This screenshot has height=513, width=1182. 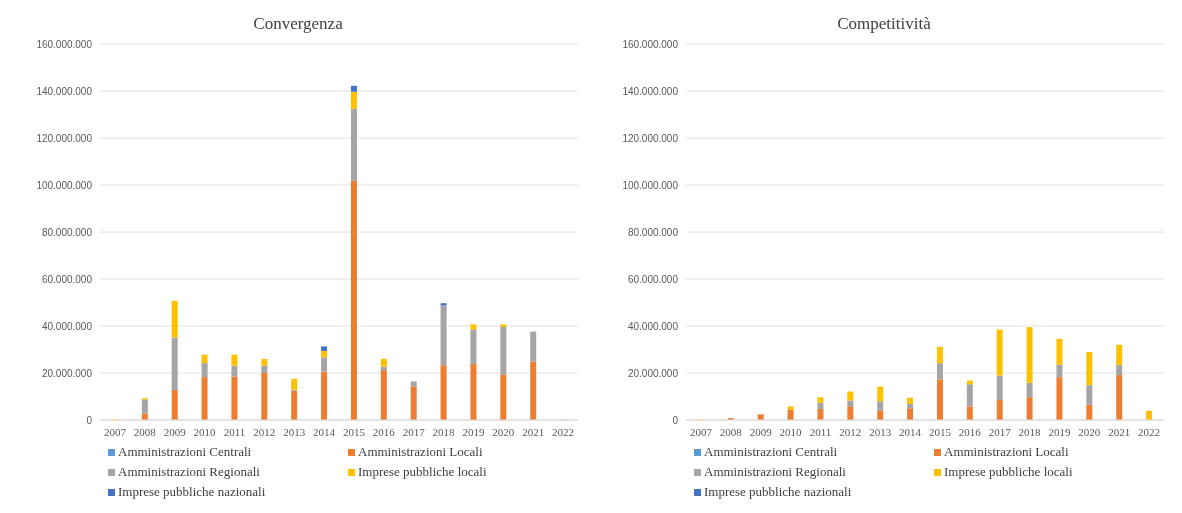 What do you see at coordinates (298, 24) in the screenshot?
I see `chart-title: Convergenza` at bounding box center [298, 24].